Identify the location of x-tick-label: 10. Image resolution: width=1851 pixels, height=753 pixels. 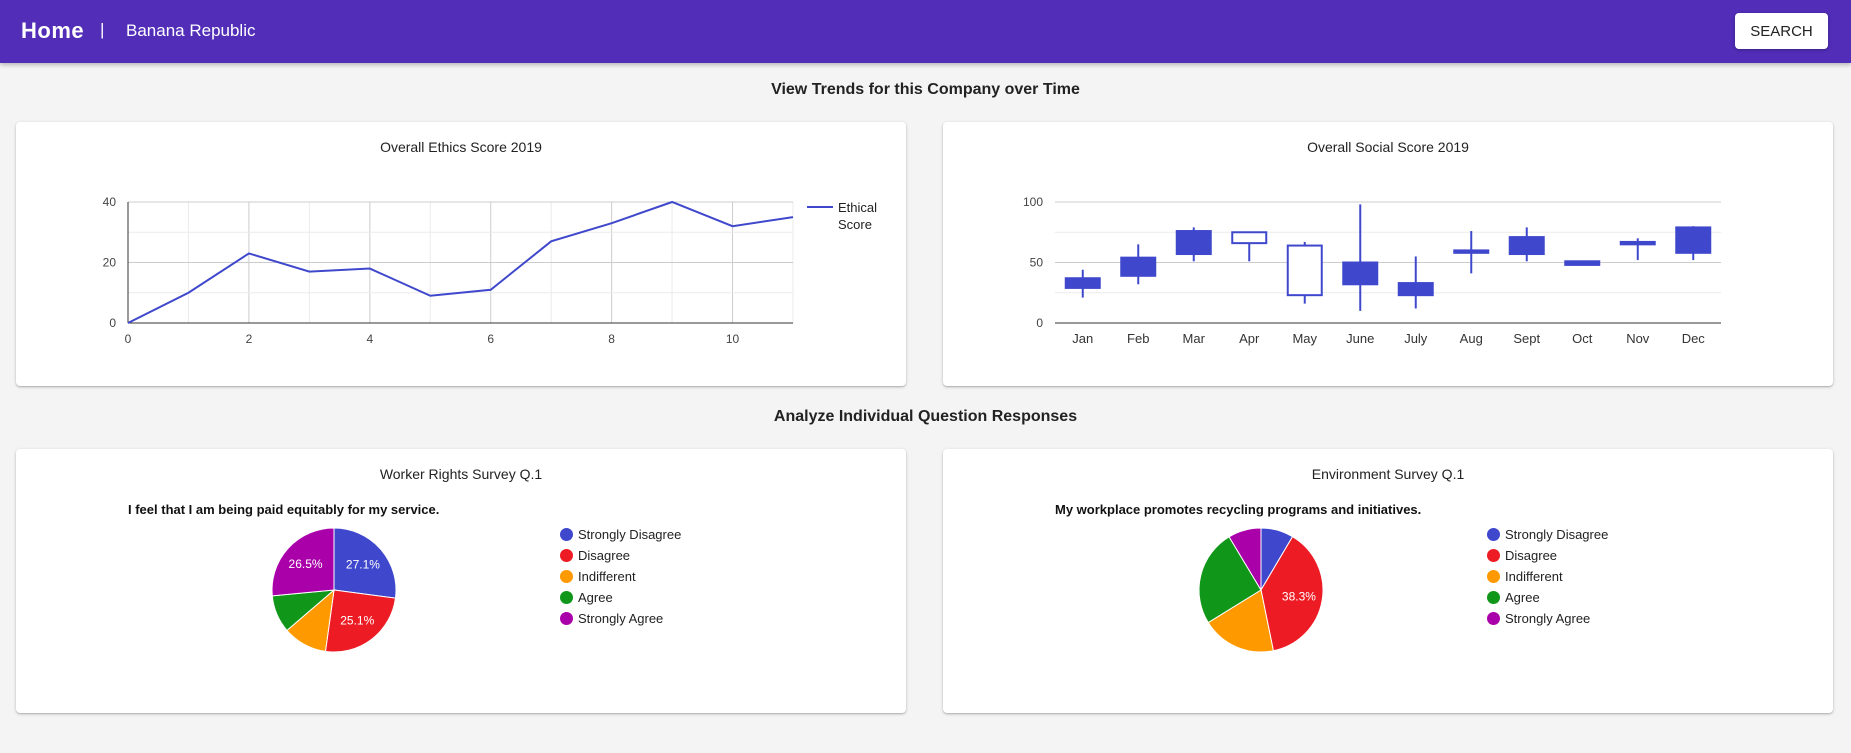
(733, 339).